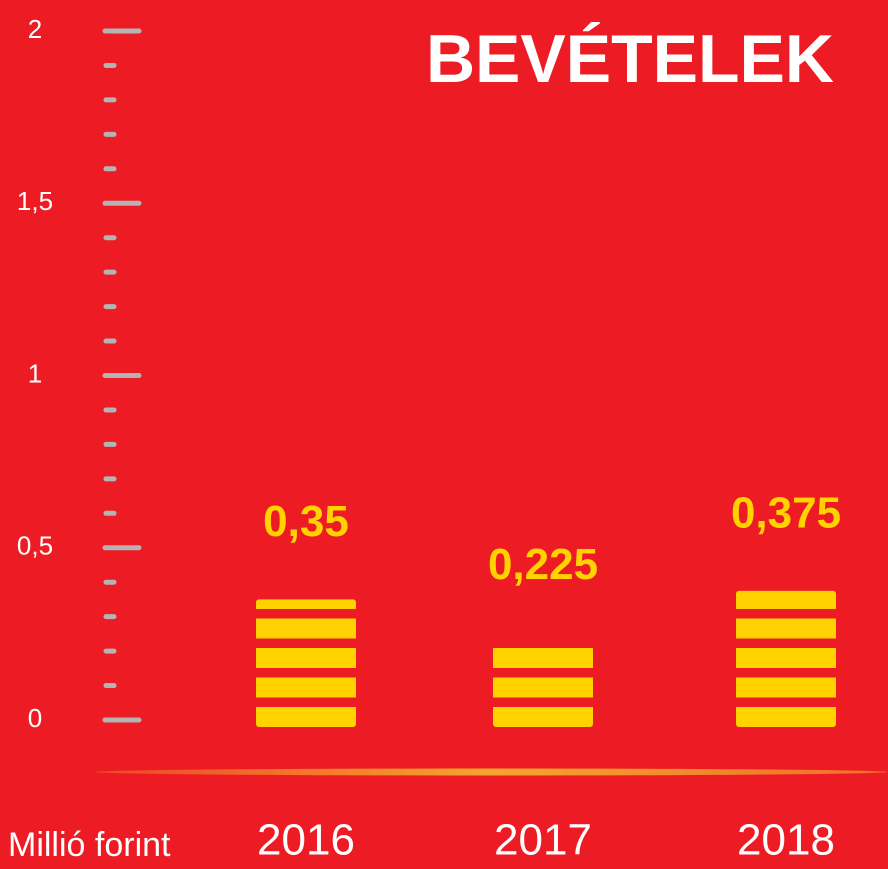 The height and width of the screenshot is (869, 888). I want to click on y-tick-label: 2, so click(35, 29).